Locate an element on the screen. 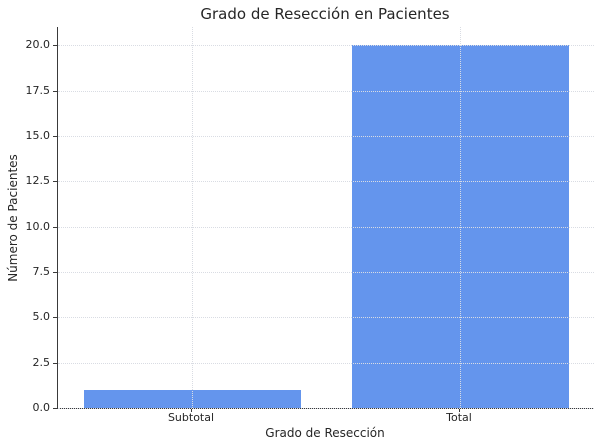 The width and height of the screenshot is (600, 448). y-tick-label: 7.5 is located at coordinates (41, 271).